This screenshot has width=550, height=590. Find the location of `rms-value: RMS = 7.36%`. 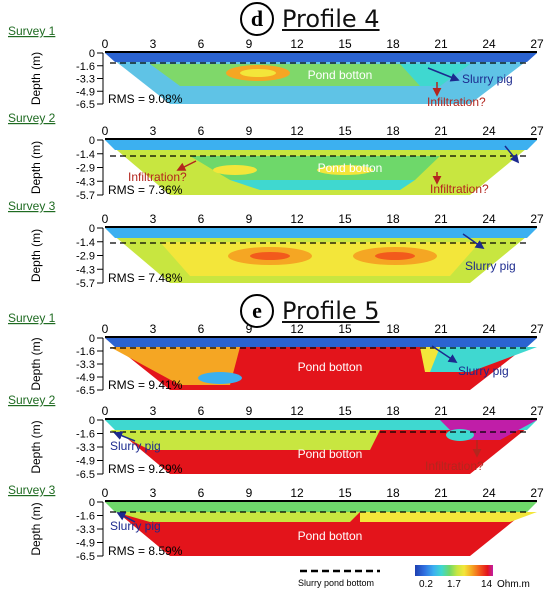

rms-value: RMS = 7.36% is located at coordinates (145, 190).